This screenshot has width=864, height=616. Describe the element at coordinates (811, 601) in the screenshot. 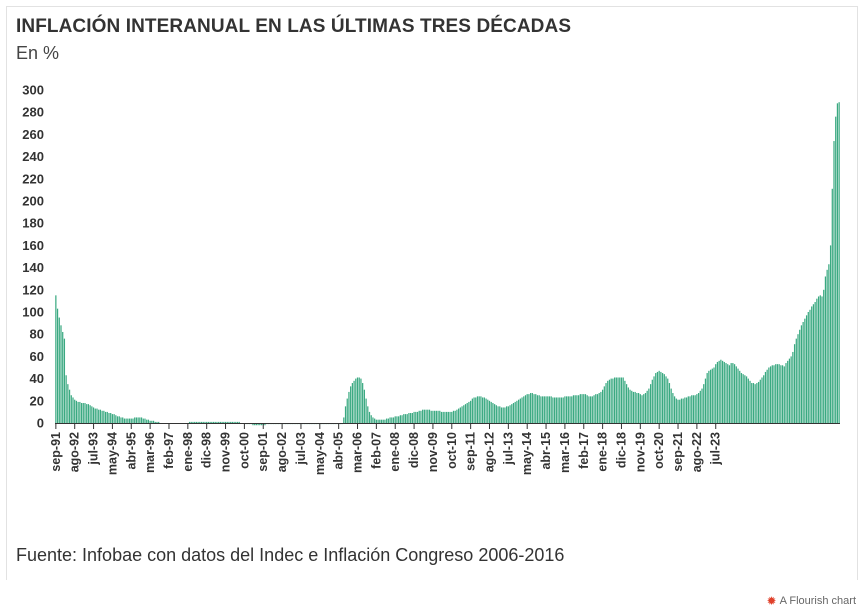

I see `flourish-credit-link: ✹ A Flourish chart` at that location.